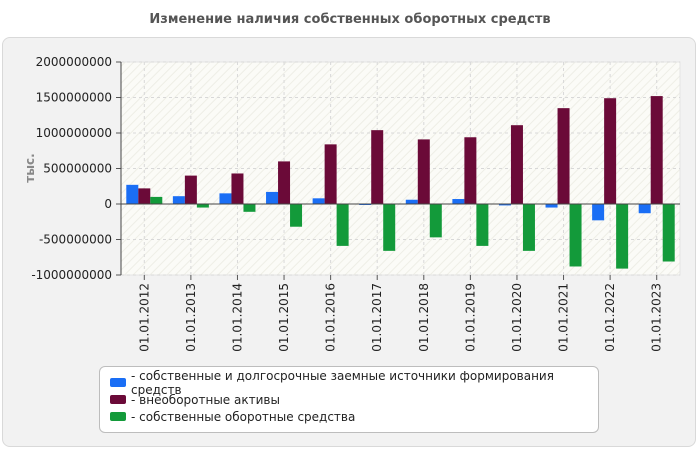 Image resolution: width=700 pixels, height=450 pixels. What do you see at coordinates (118, 399) in the screenshot?
I see `legend-swatch-noncurrent-assets` at bounding box center [118, 399].